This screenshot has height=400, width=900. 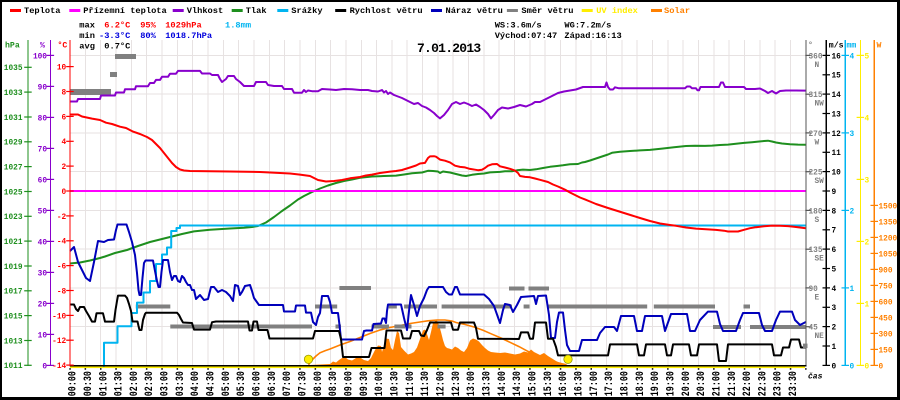 What do you see at coordinates (837, 115) in the screenshot?
I see `svg-text: 13` at bounding box center [837, 115].